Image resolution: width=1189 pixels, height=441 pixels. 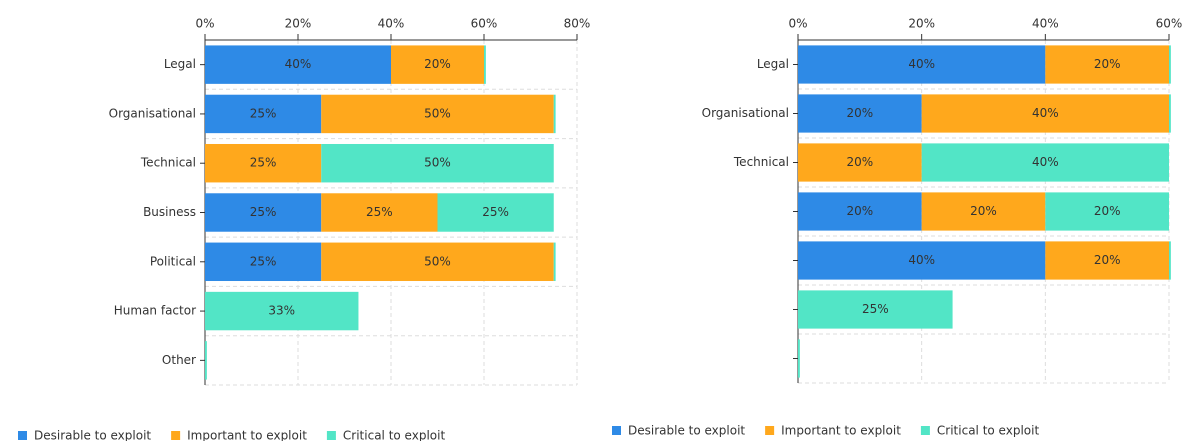 I want to click on y-tick-label: Other, so click(x=179, y=360).